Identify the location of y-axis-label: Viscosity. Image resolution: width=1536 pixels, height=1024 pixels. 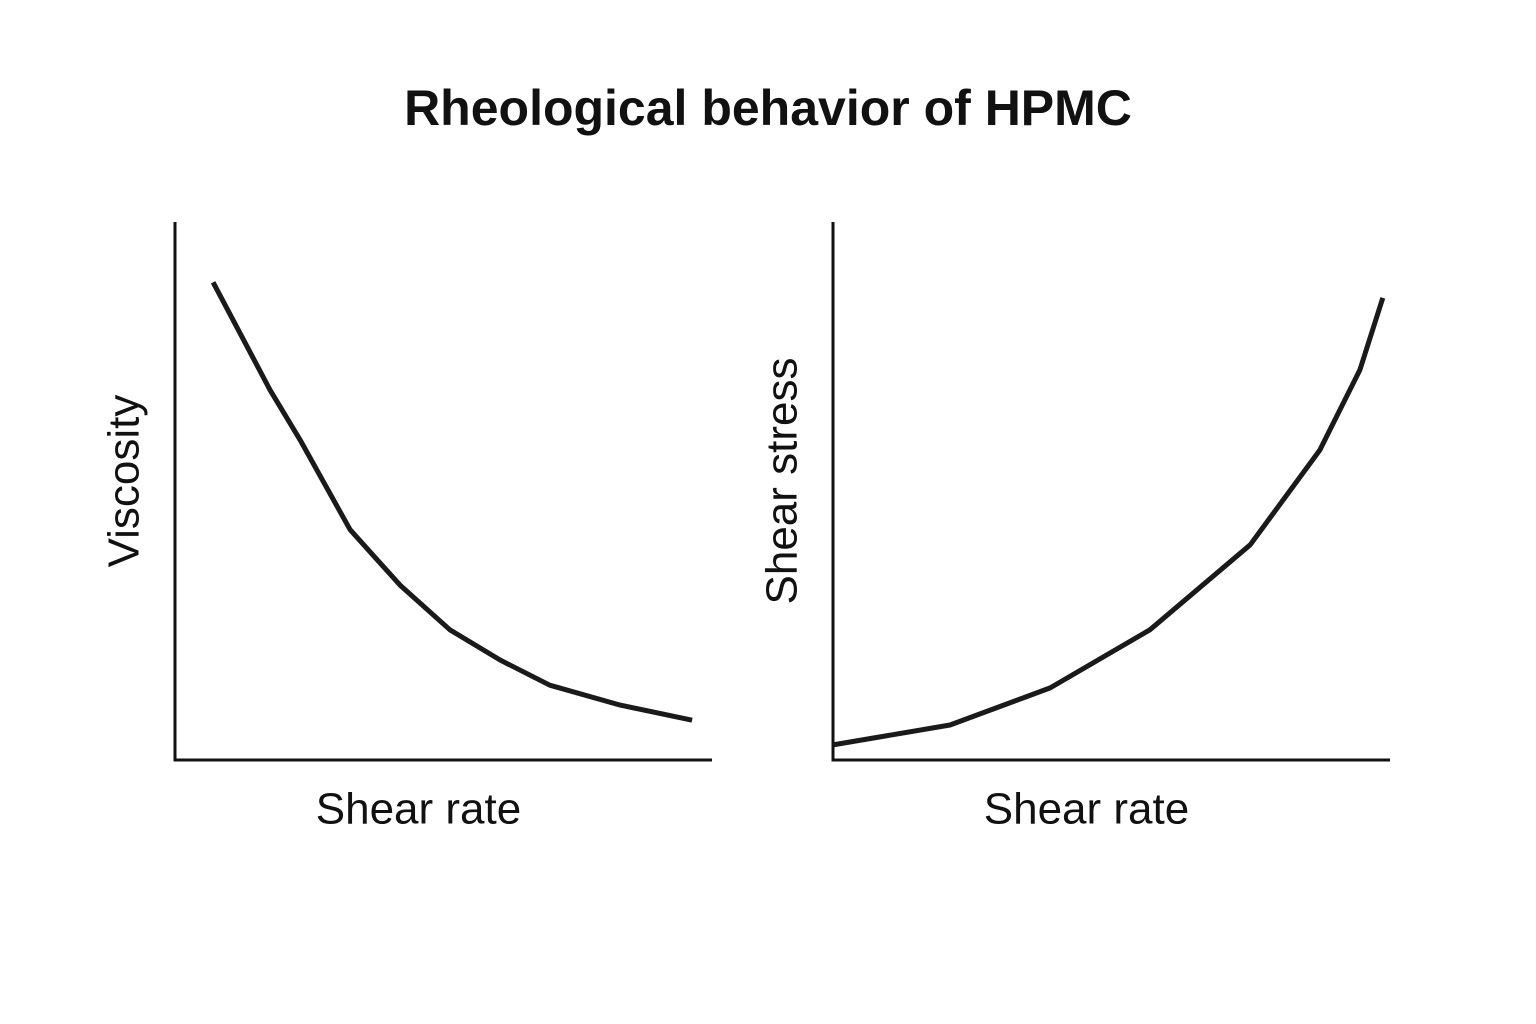
(124, 481).